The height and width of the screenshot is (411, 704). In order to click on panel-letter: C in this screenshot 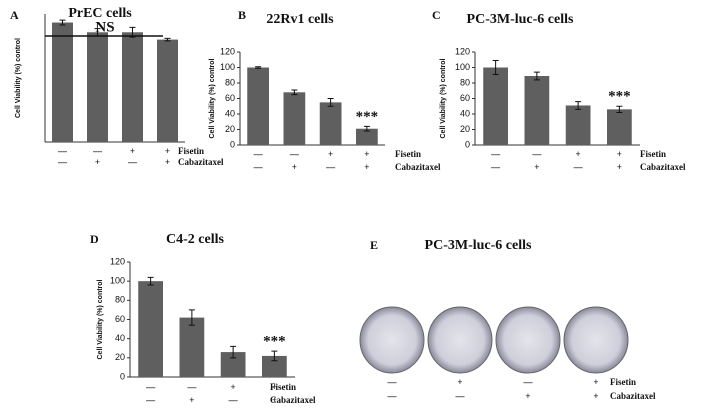, I will do `click(436, 15)`.